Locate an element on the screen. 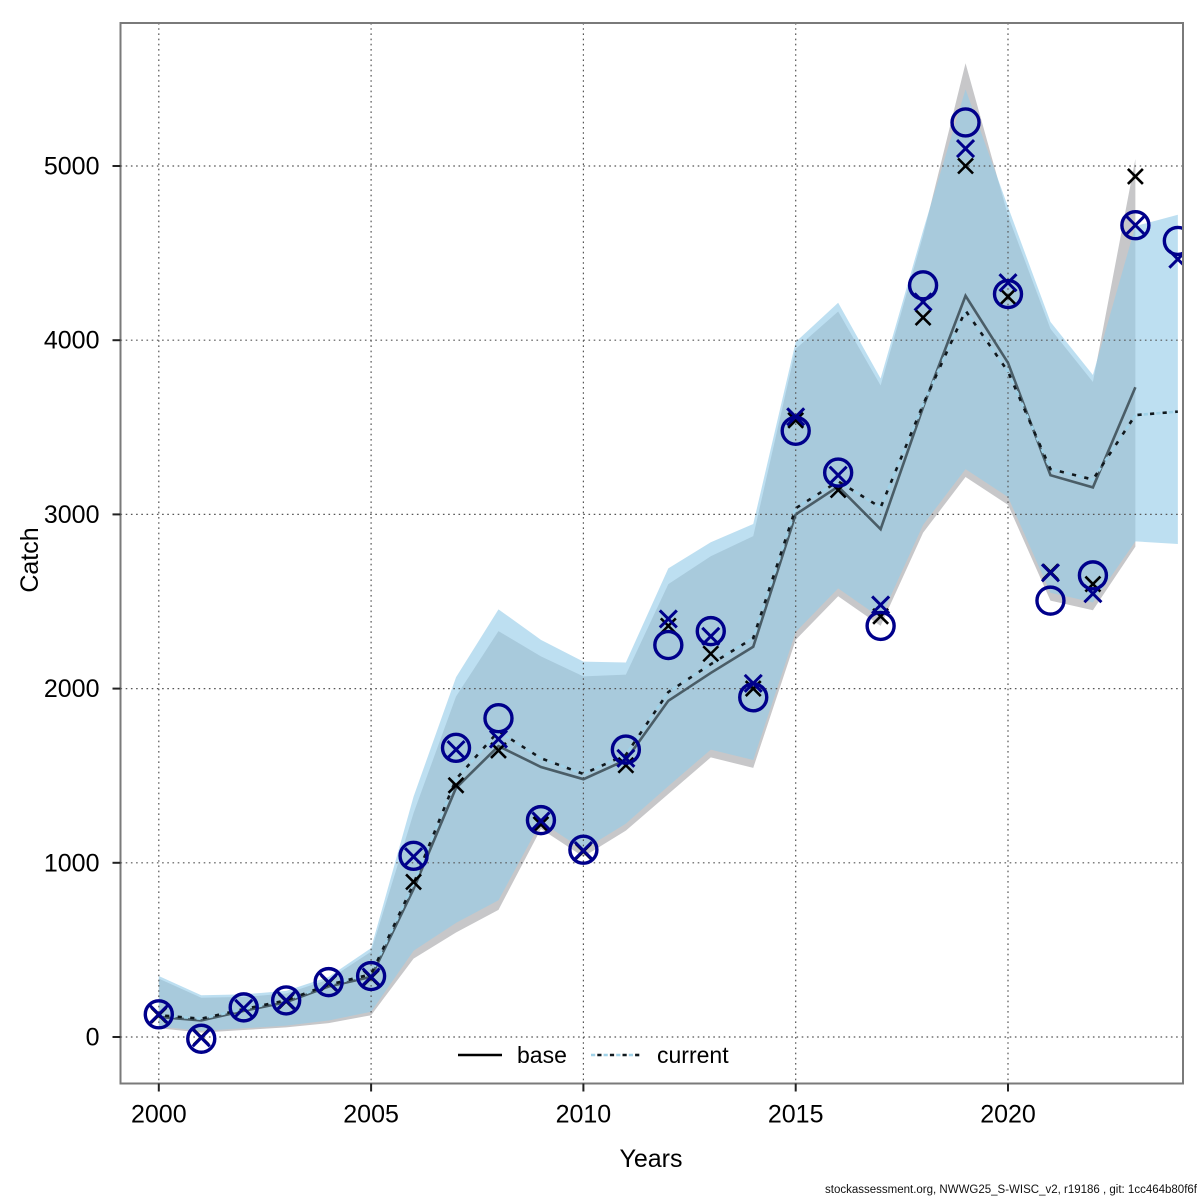 The height and width of the screenshot is (1200, 1200). y-tick-label: 2000 is located at coordinates (72, 689).